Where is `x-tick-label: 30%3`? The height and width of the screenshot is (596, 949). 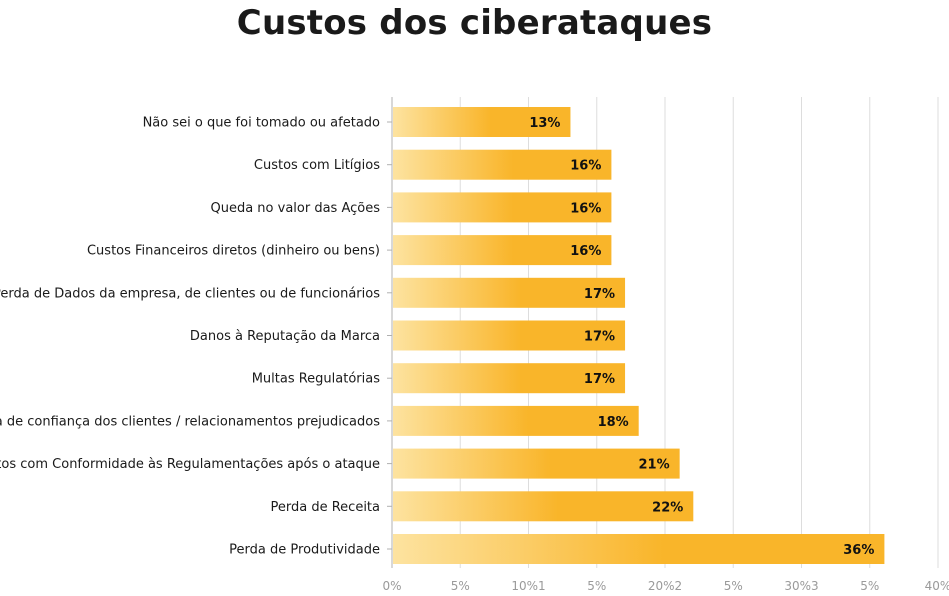
x-tick-label: 30%3 is located at coordinates (801, 586).